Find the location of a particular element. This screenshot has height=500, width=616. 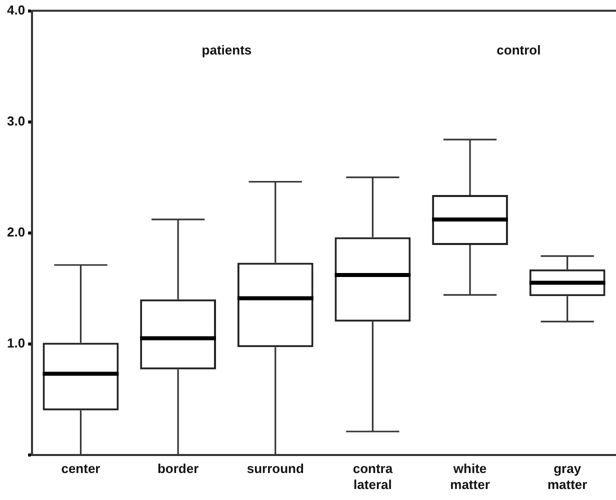

x-tick-label: contra lateral is located at coordinates (373, 476).